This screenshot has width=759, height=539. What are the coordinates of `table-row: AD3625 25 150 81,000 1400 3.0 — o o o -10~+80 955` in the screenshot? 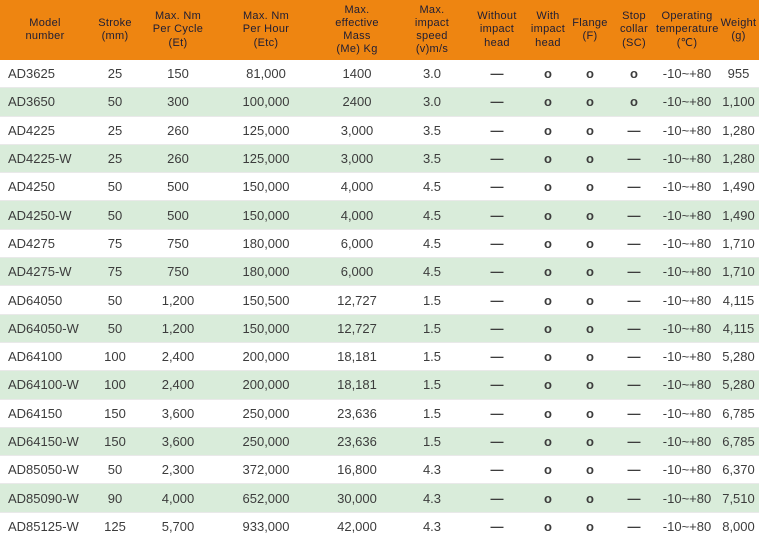 It's located at (379, 74).